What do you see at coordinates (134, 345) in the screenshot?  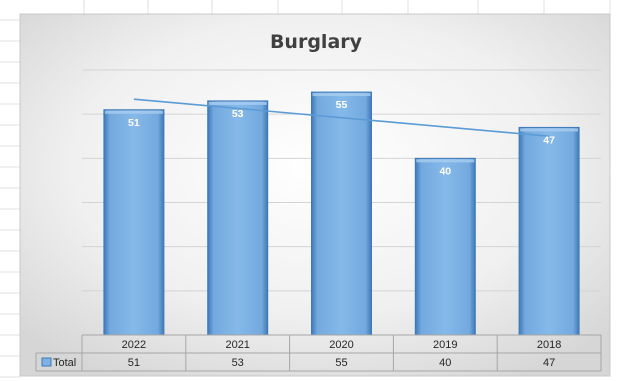 I see `table-header-2022: 2022` at bounding box center [134, 345].